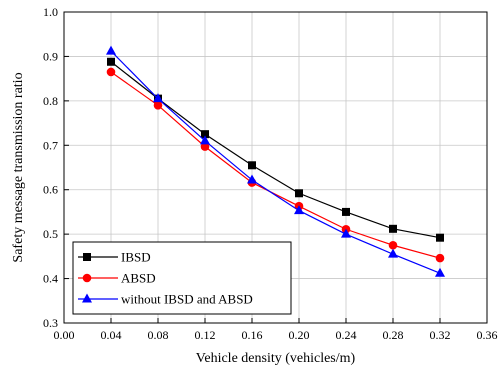 The width and height of the screenshot is (501, 374). I want to click on y-tick-label: 0.8, so click(50, 101).